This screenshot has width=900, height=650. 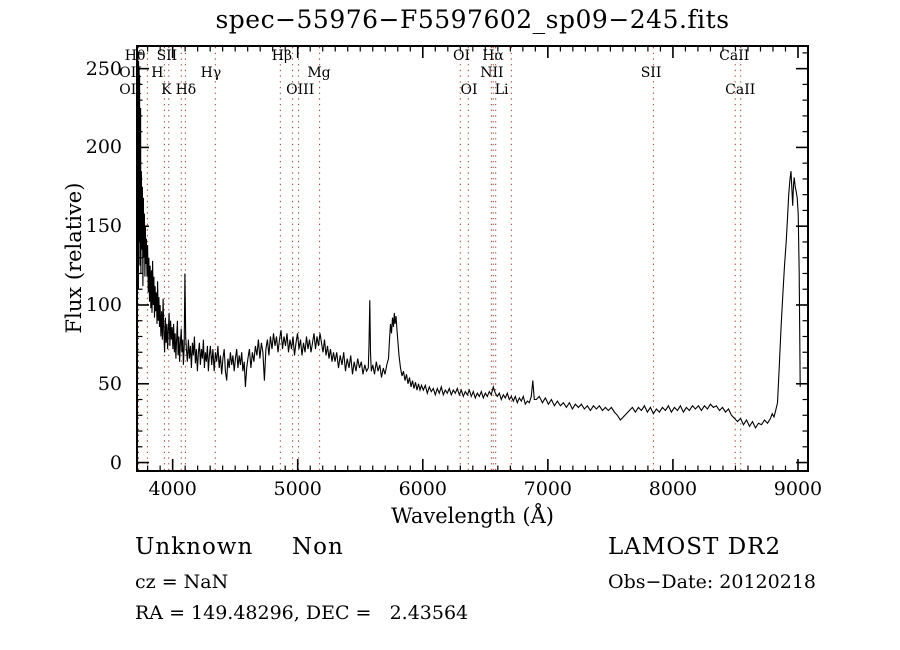 I want to click on spectral-line-label: Li, so click(x=501, y=90).